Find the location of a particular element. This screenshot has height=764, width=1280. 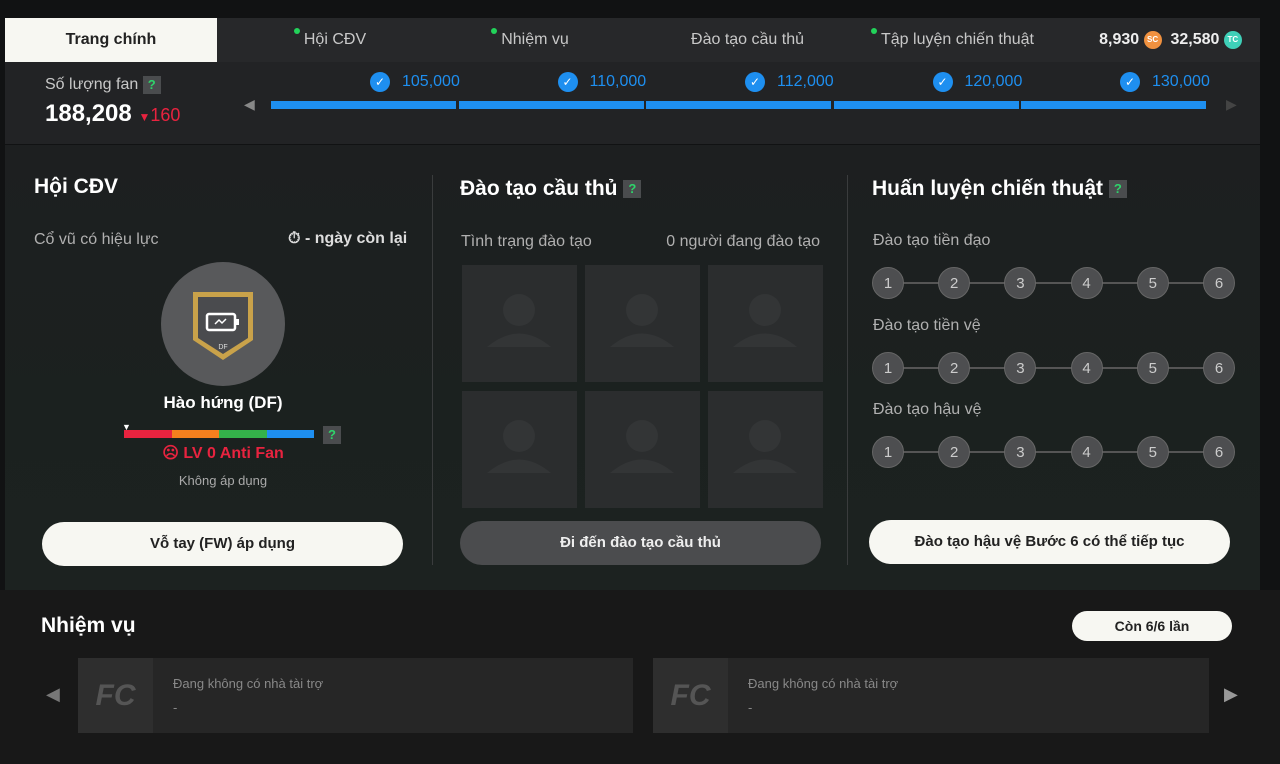

tab-fan-club: Hội CĐV is located at coordinates (330, 40).